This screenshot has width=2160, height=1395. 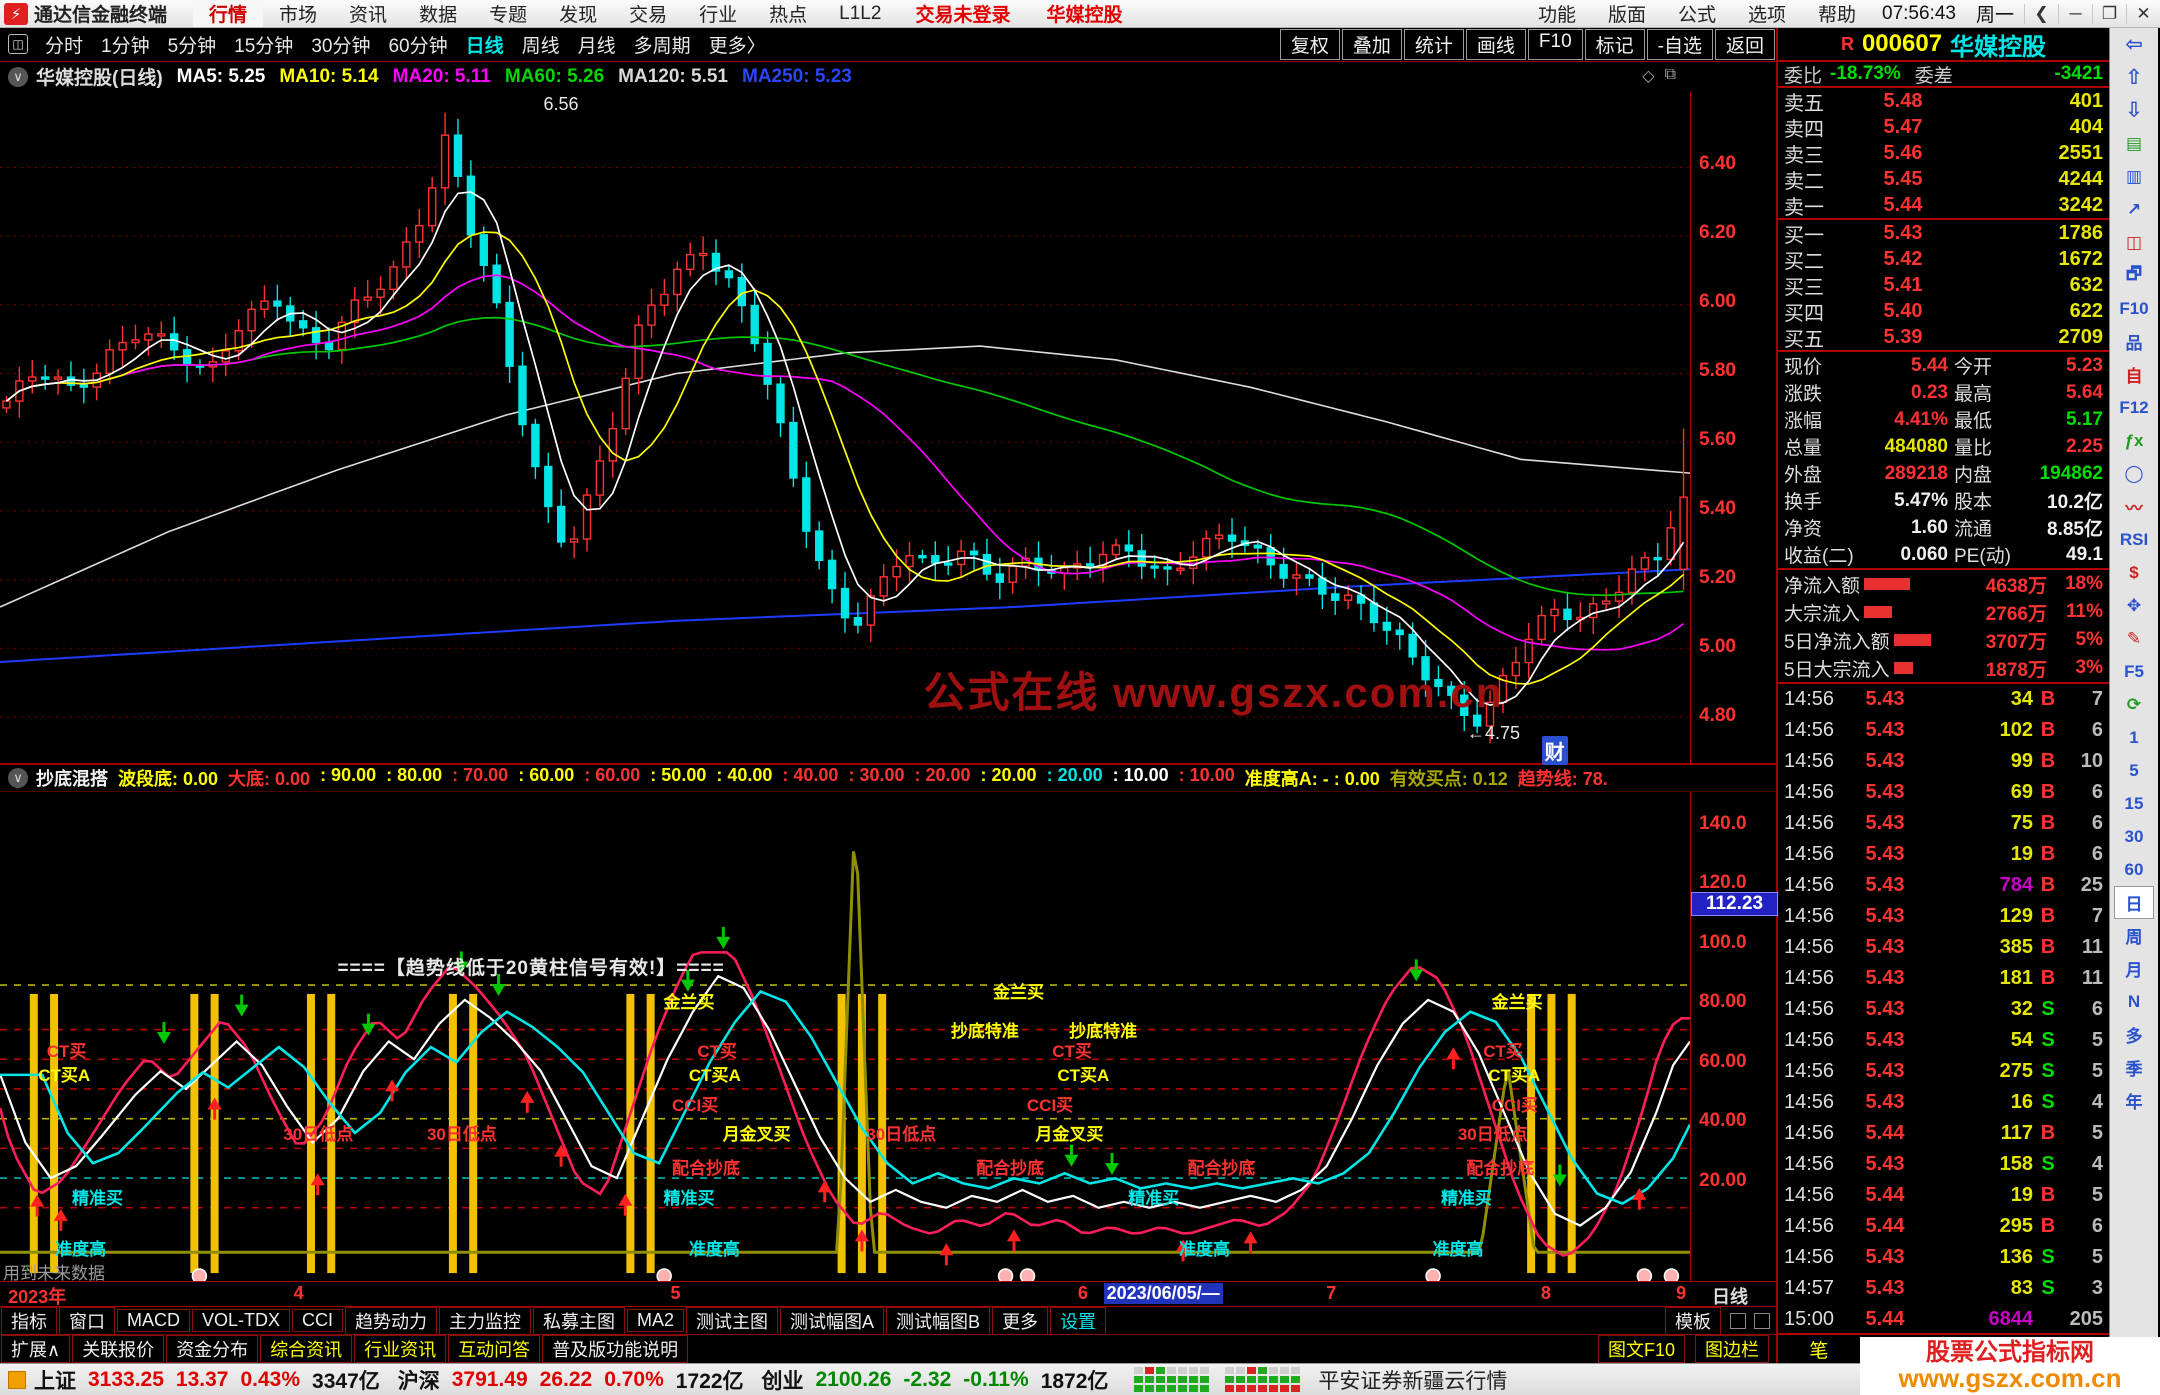 What do you see at coordinates (1943, 1288) in the screenshot?
I see `tick-row: 14:57 5.43 83 S 3` at bounding box center [1943, 1288].